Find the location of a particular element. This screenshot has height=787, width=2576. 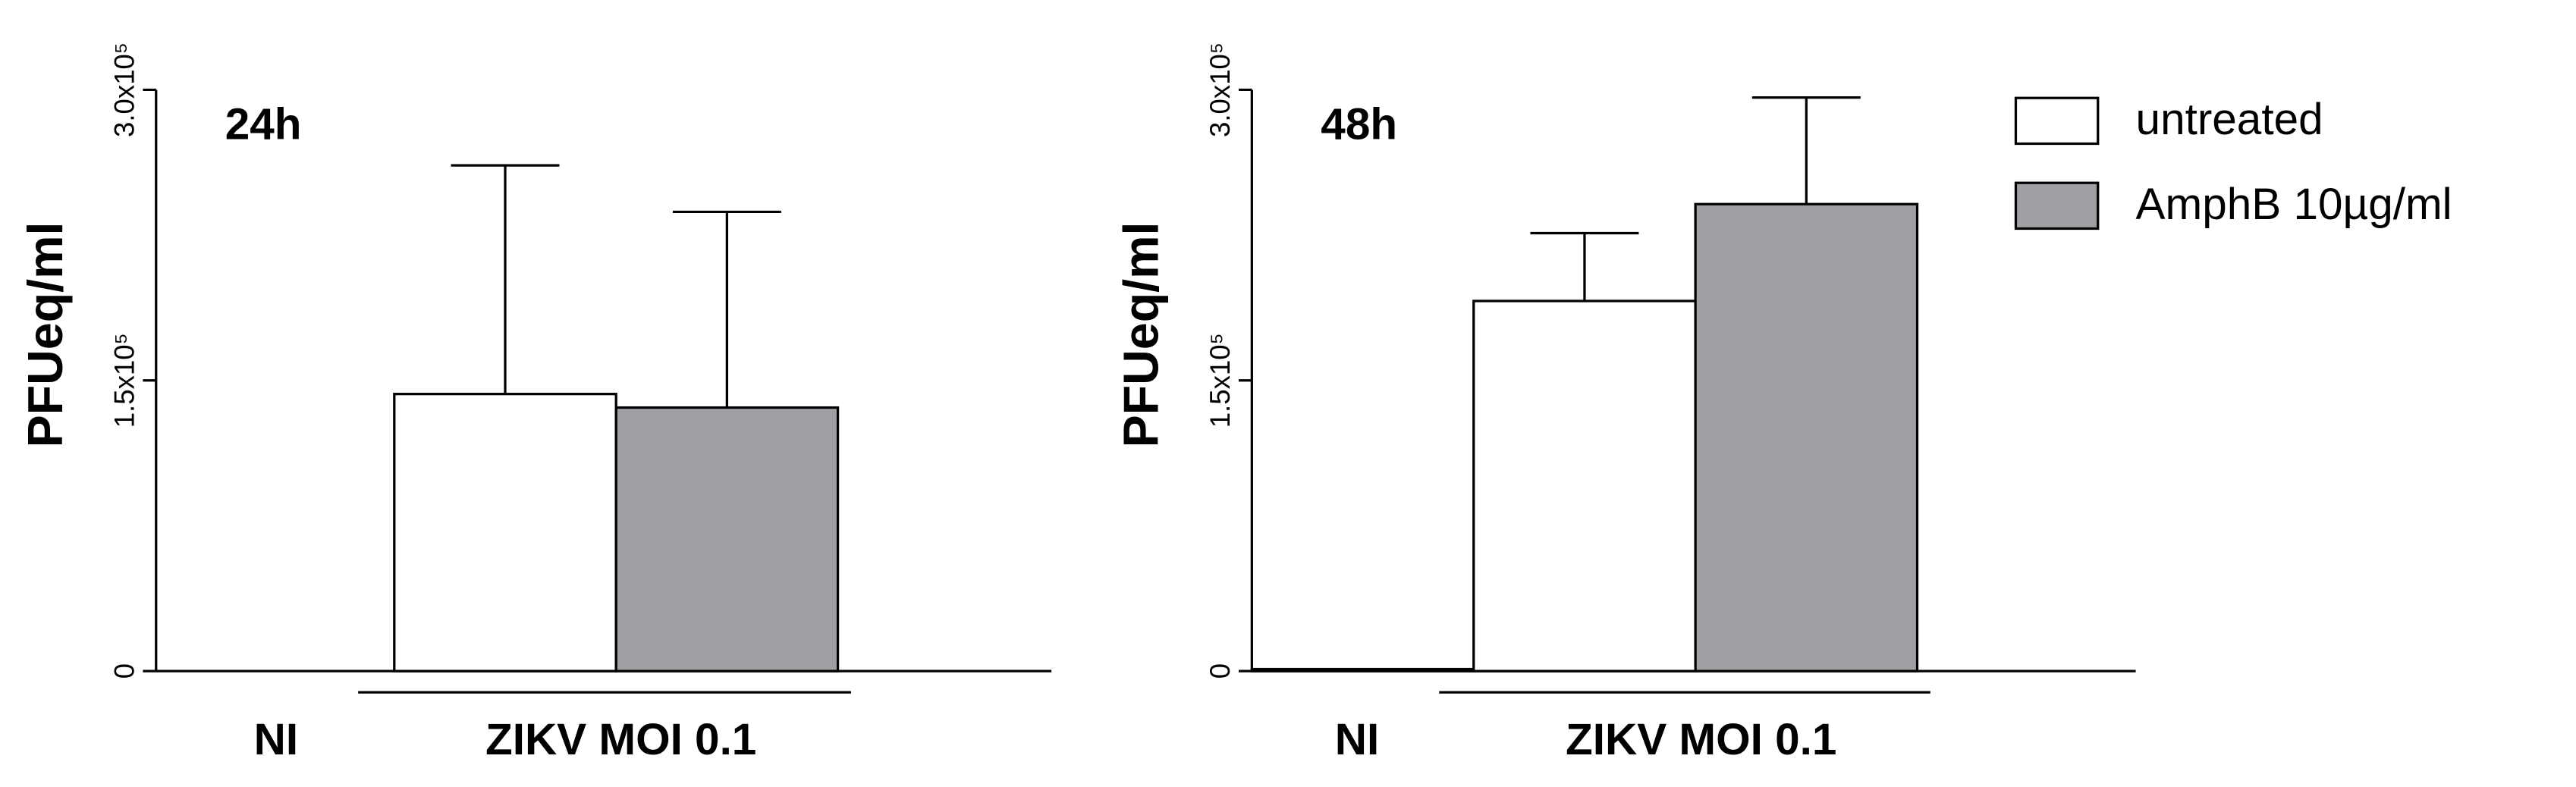

legend-label: untreated is located at coordinates (2229, 119).